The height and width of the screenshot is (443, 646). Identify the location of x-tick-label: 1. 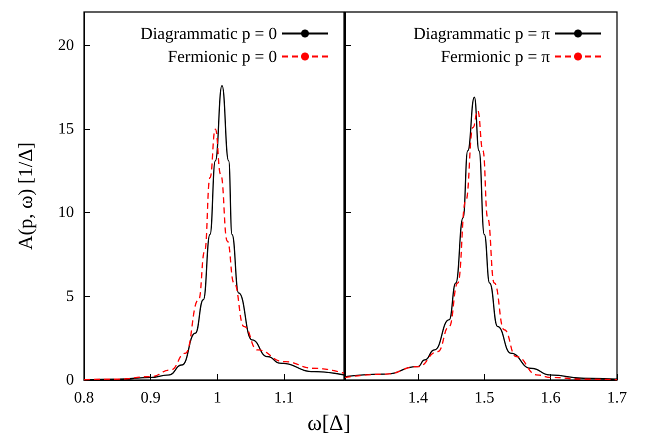
(217, 398).